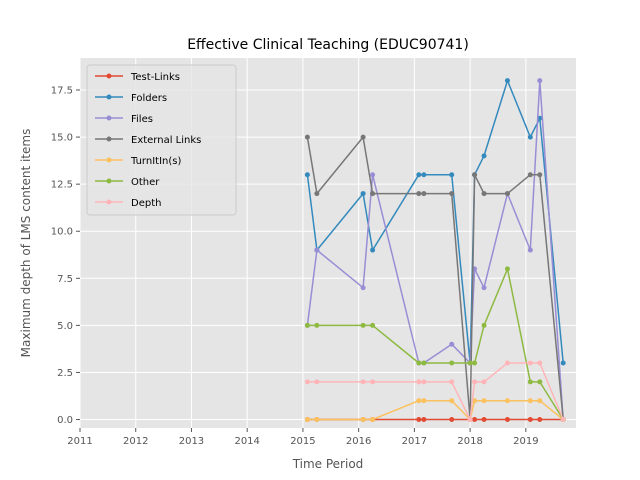 The width and height of the screenshot is (640, 480). What do you see at coordinates (435, 391) in the screenshot?
I see `series-group` at bounding box center [435, 391].